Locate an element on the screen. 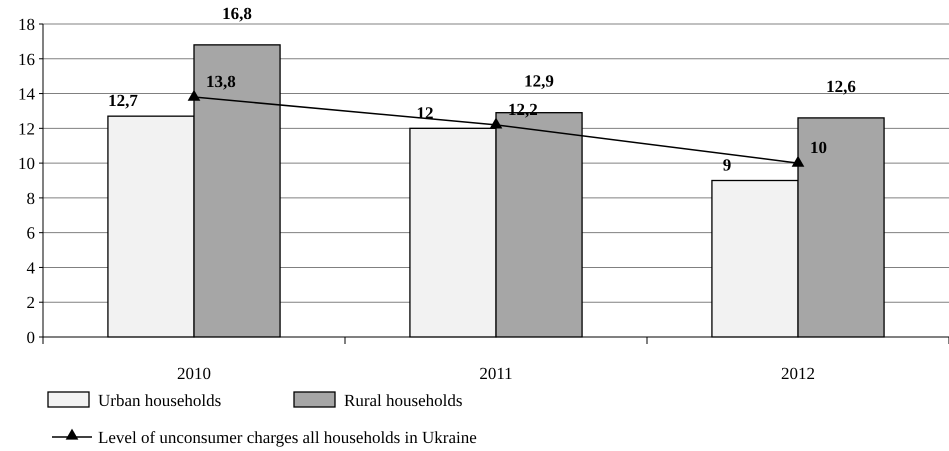 This screenshot has width=949, height=451. y-tick-label: 6 is located at coordinates (30, 233).